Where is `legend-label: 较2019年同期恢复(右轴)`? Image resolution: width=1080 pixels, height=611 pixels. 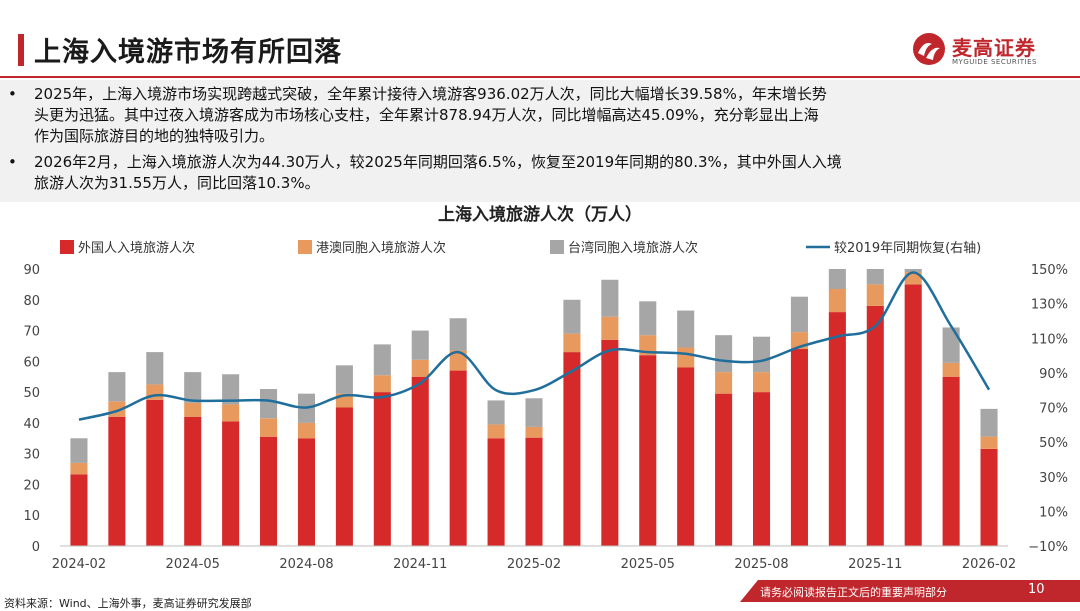
legend-label: 较2019年同期恢复(右轴) is located at coordinates (907, 248).